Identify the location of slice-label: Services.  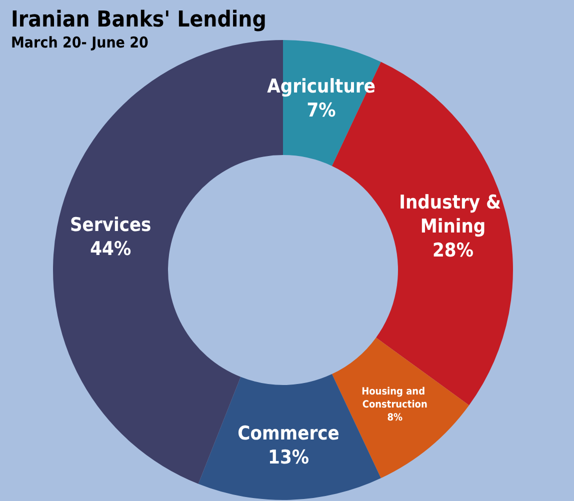
(111, 225).